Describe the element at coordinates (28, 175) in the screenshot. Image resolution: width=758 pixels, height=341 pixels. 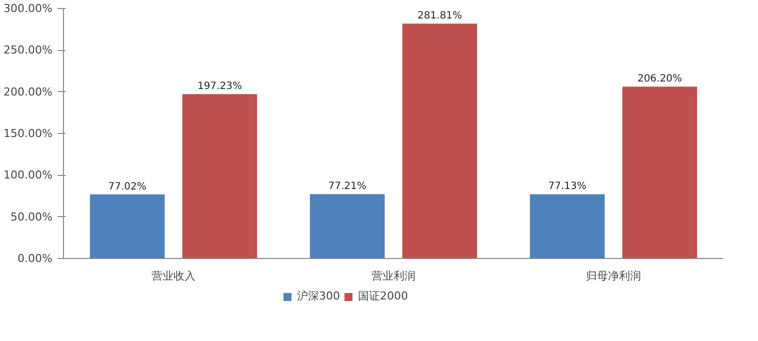
I see `y-tick-label: 100.00%` at that location.